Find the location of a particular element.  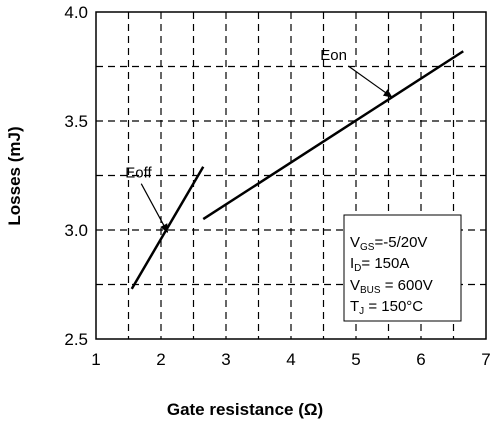

condition-tj: TJ = 150°C is located at coordinates (386, 307).